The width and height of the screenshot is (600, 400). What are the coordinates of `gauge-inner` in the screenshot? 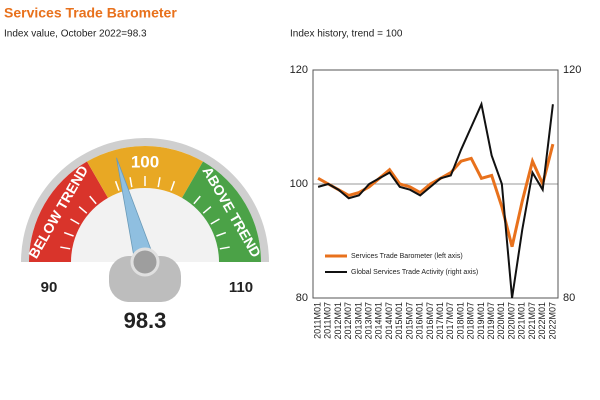 It's located at (145, 225).